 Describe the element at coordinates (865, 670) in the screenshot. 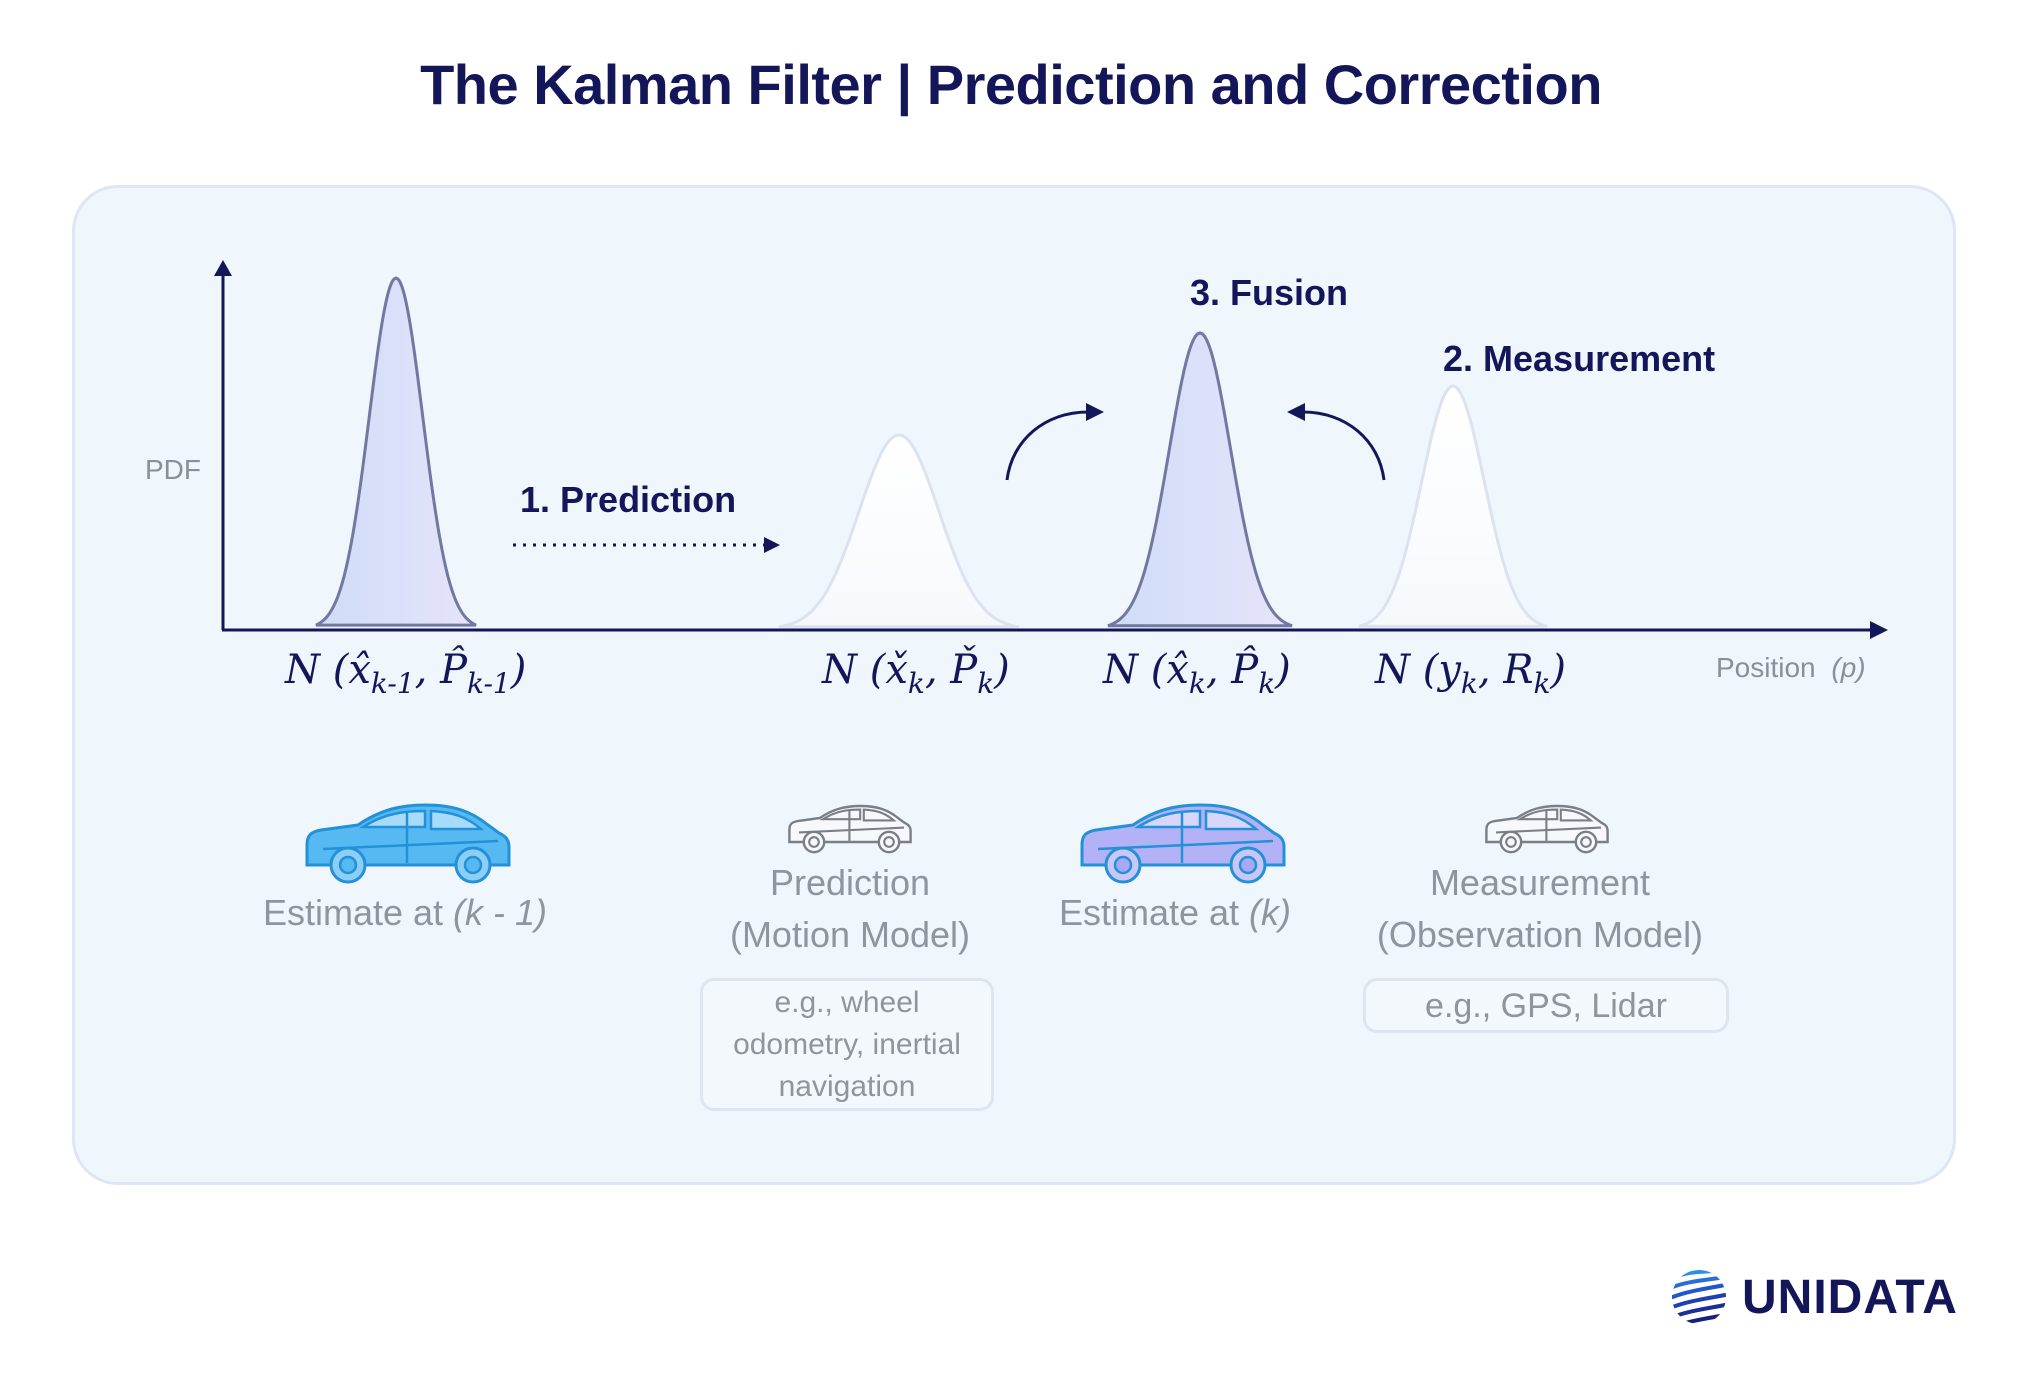

I see `distribution-label-prediction-base: N (x̌` at that location.